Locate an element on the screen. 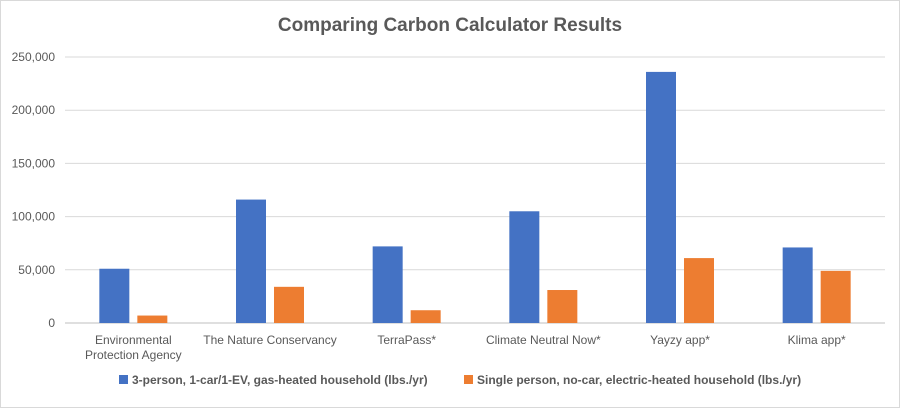 Image resolution: width=900 pixels, height=408 pixels. y-tick-label: 250,000 is located at coordinates (34, 57).